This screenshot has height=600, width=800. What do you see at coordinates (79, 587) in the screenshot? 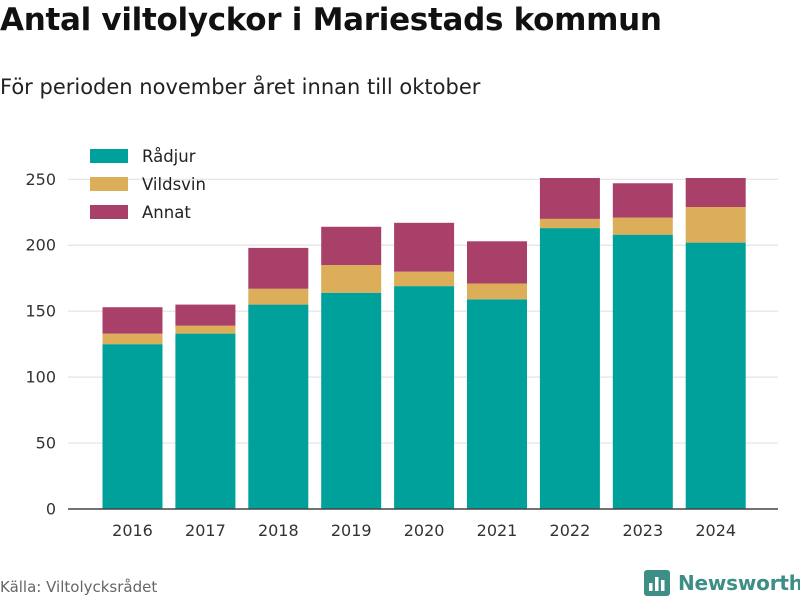
I see `source-note: Källa: Viltolycksrådet` at bounding box center [79, 587].